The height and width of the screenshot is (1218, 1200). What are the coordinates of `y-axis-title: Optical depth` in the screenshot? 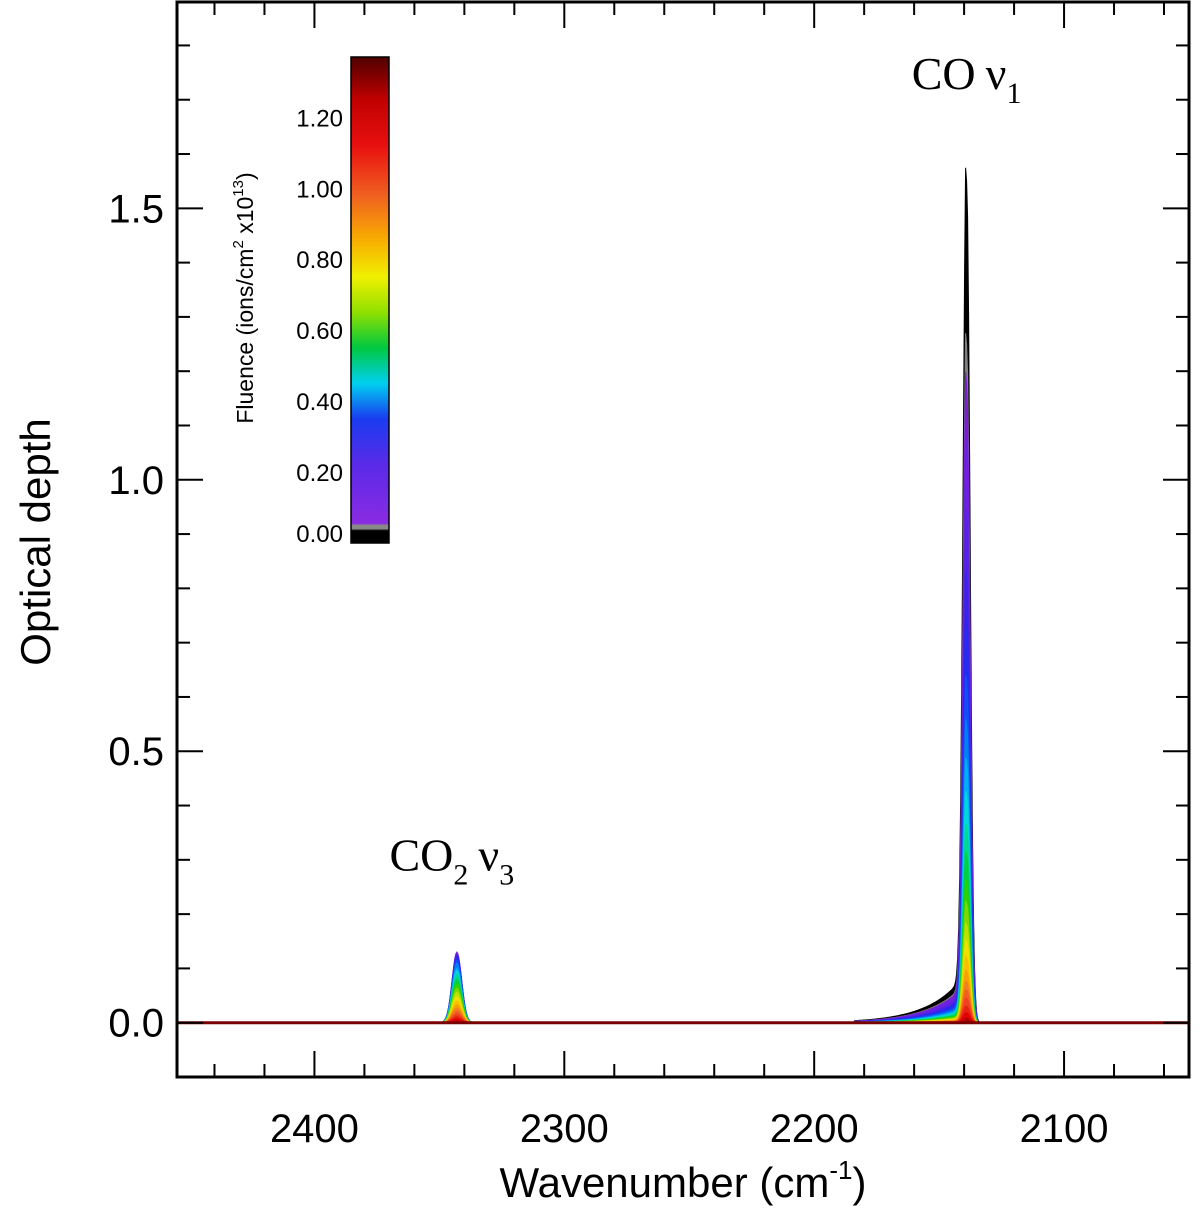 It's located at (35, 542).